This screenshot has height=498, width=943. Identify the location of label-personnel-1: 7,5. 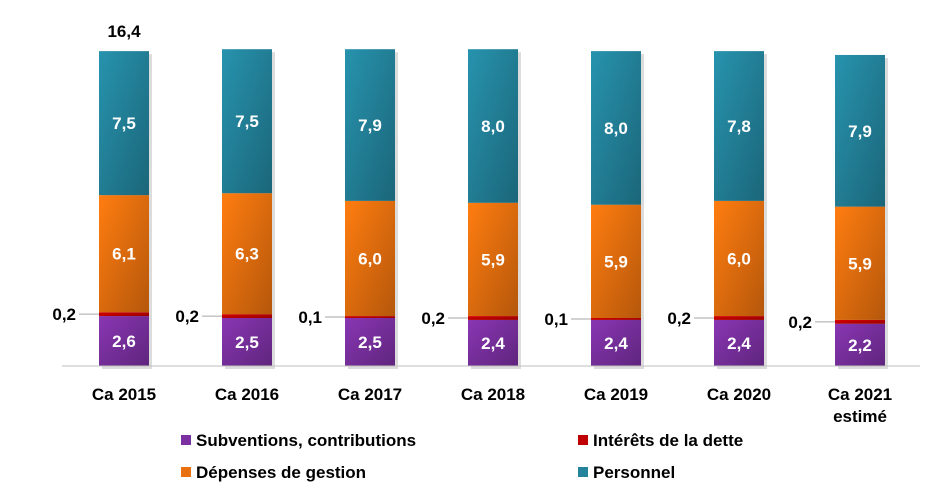
(247, 121).